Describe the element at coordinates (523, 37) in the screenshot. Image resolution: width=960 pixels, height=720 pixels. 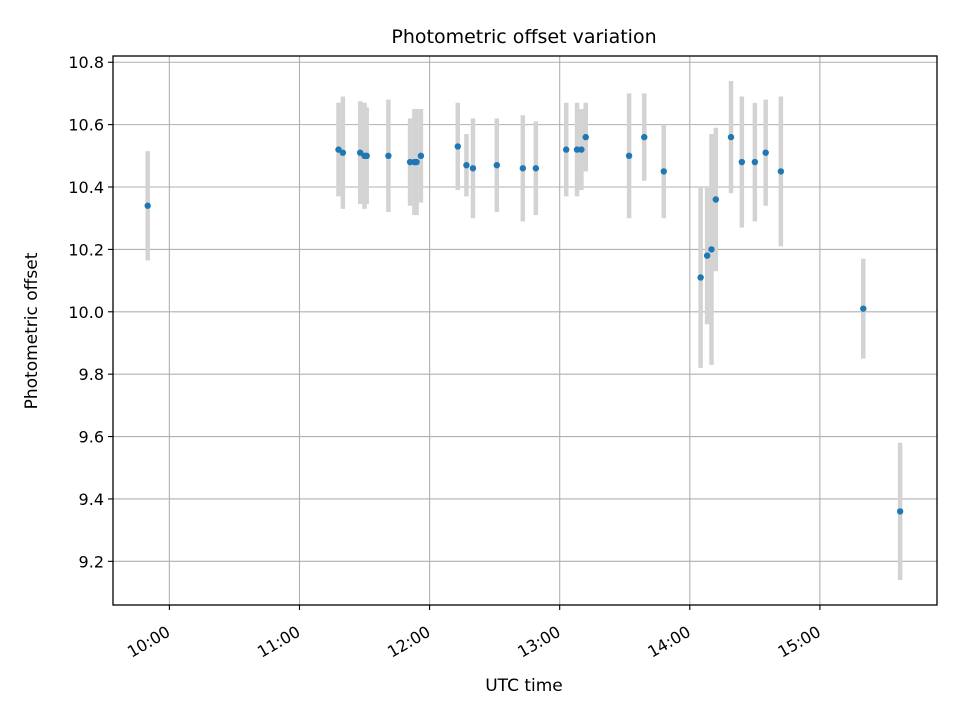
I see `chart-title: Photometric offset variation` at that location.